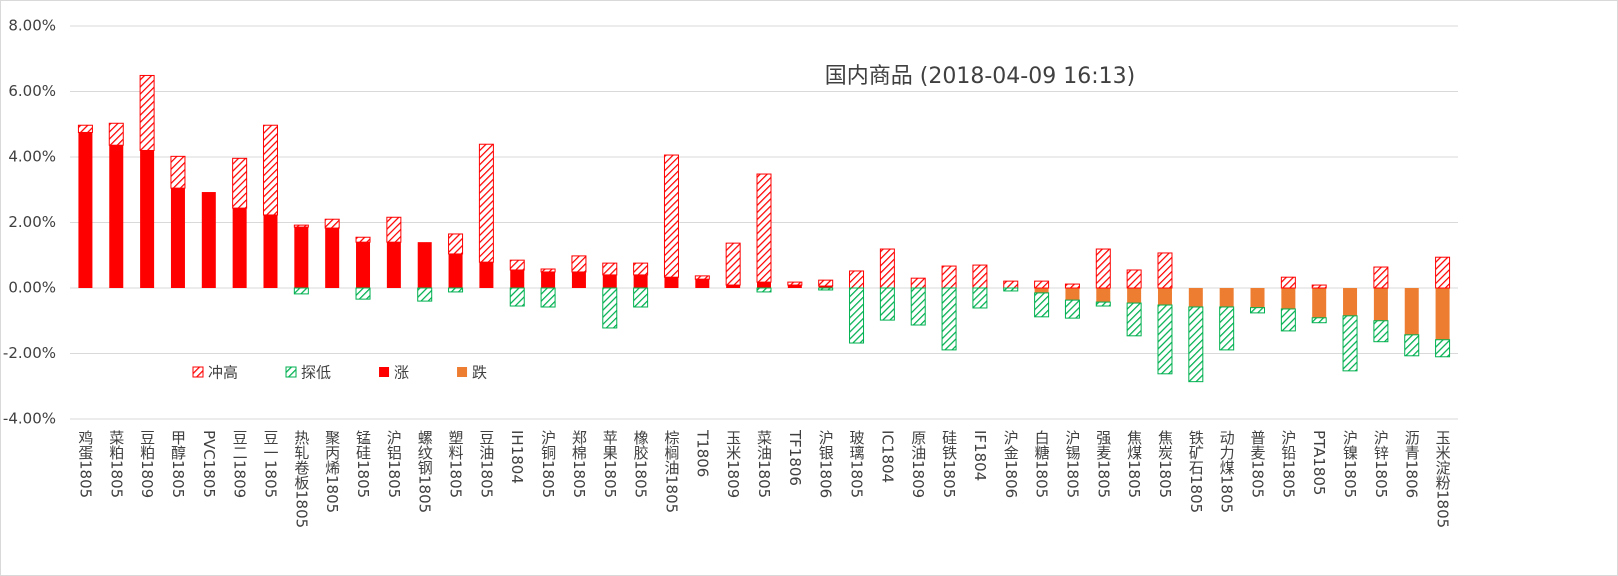  Describe the element at coordinates (223, 373) in the screenshot. I see `legend-label: 冲高` at that location.